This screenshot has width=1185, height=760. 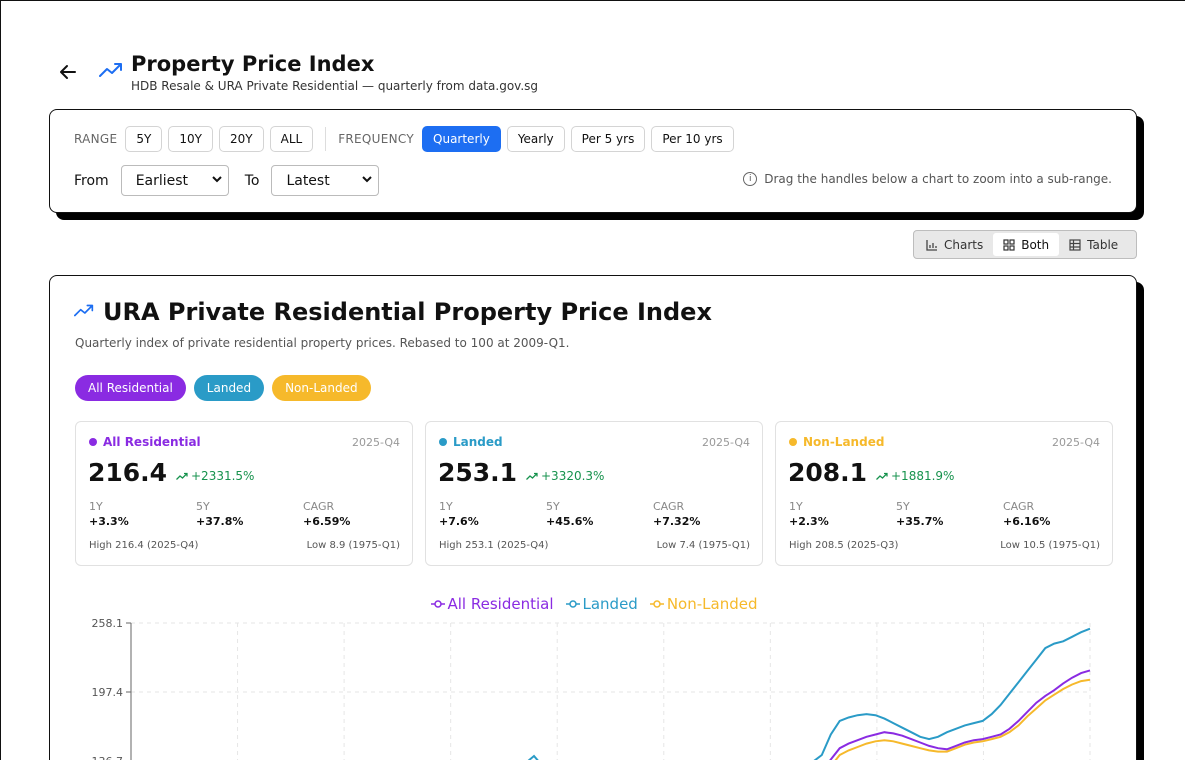 I want to click on back-arrow-icon, so click(x=68, y=72).